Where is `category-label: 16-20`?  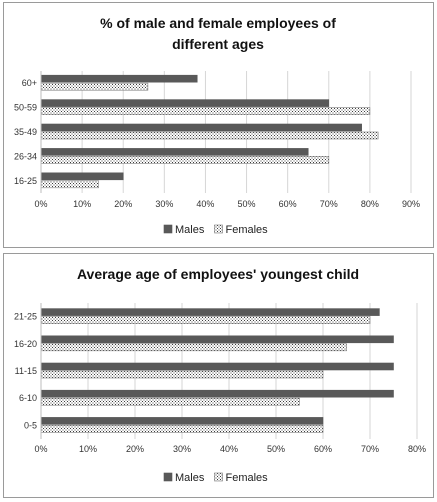
category-label: 16-20 is located at coordinates (25, 344).